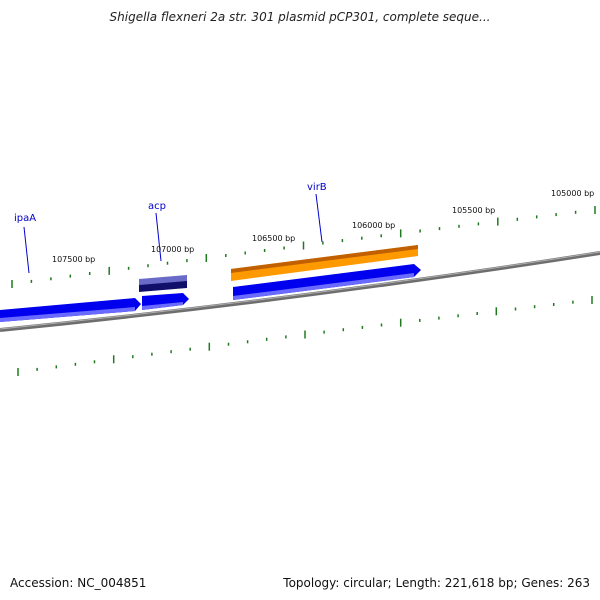 The height and width of the screenshot is (600, 600). Describe the element at coordinates (165, 301) in the screenshot. I see `gene-acp-feature` at that location.